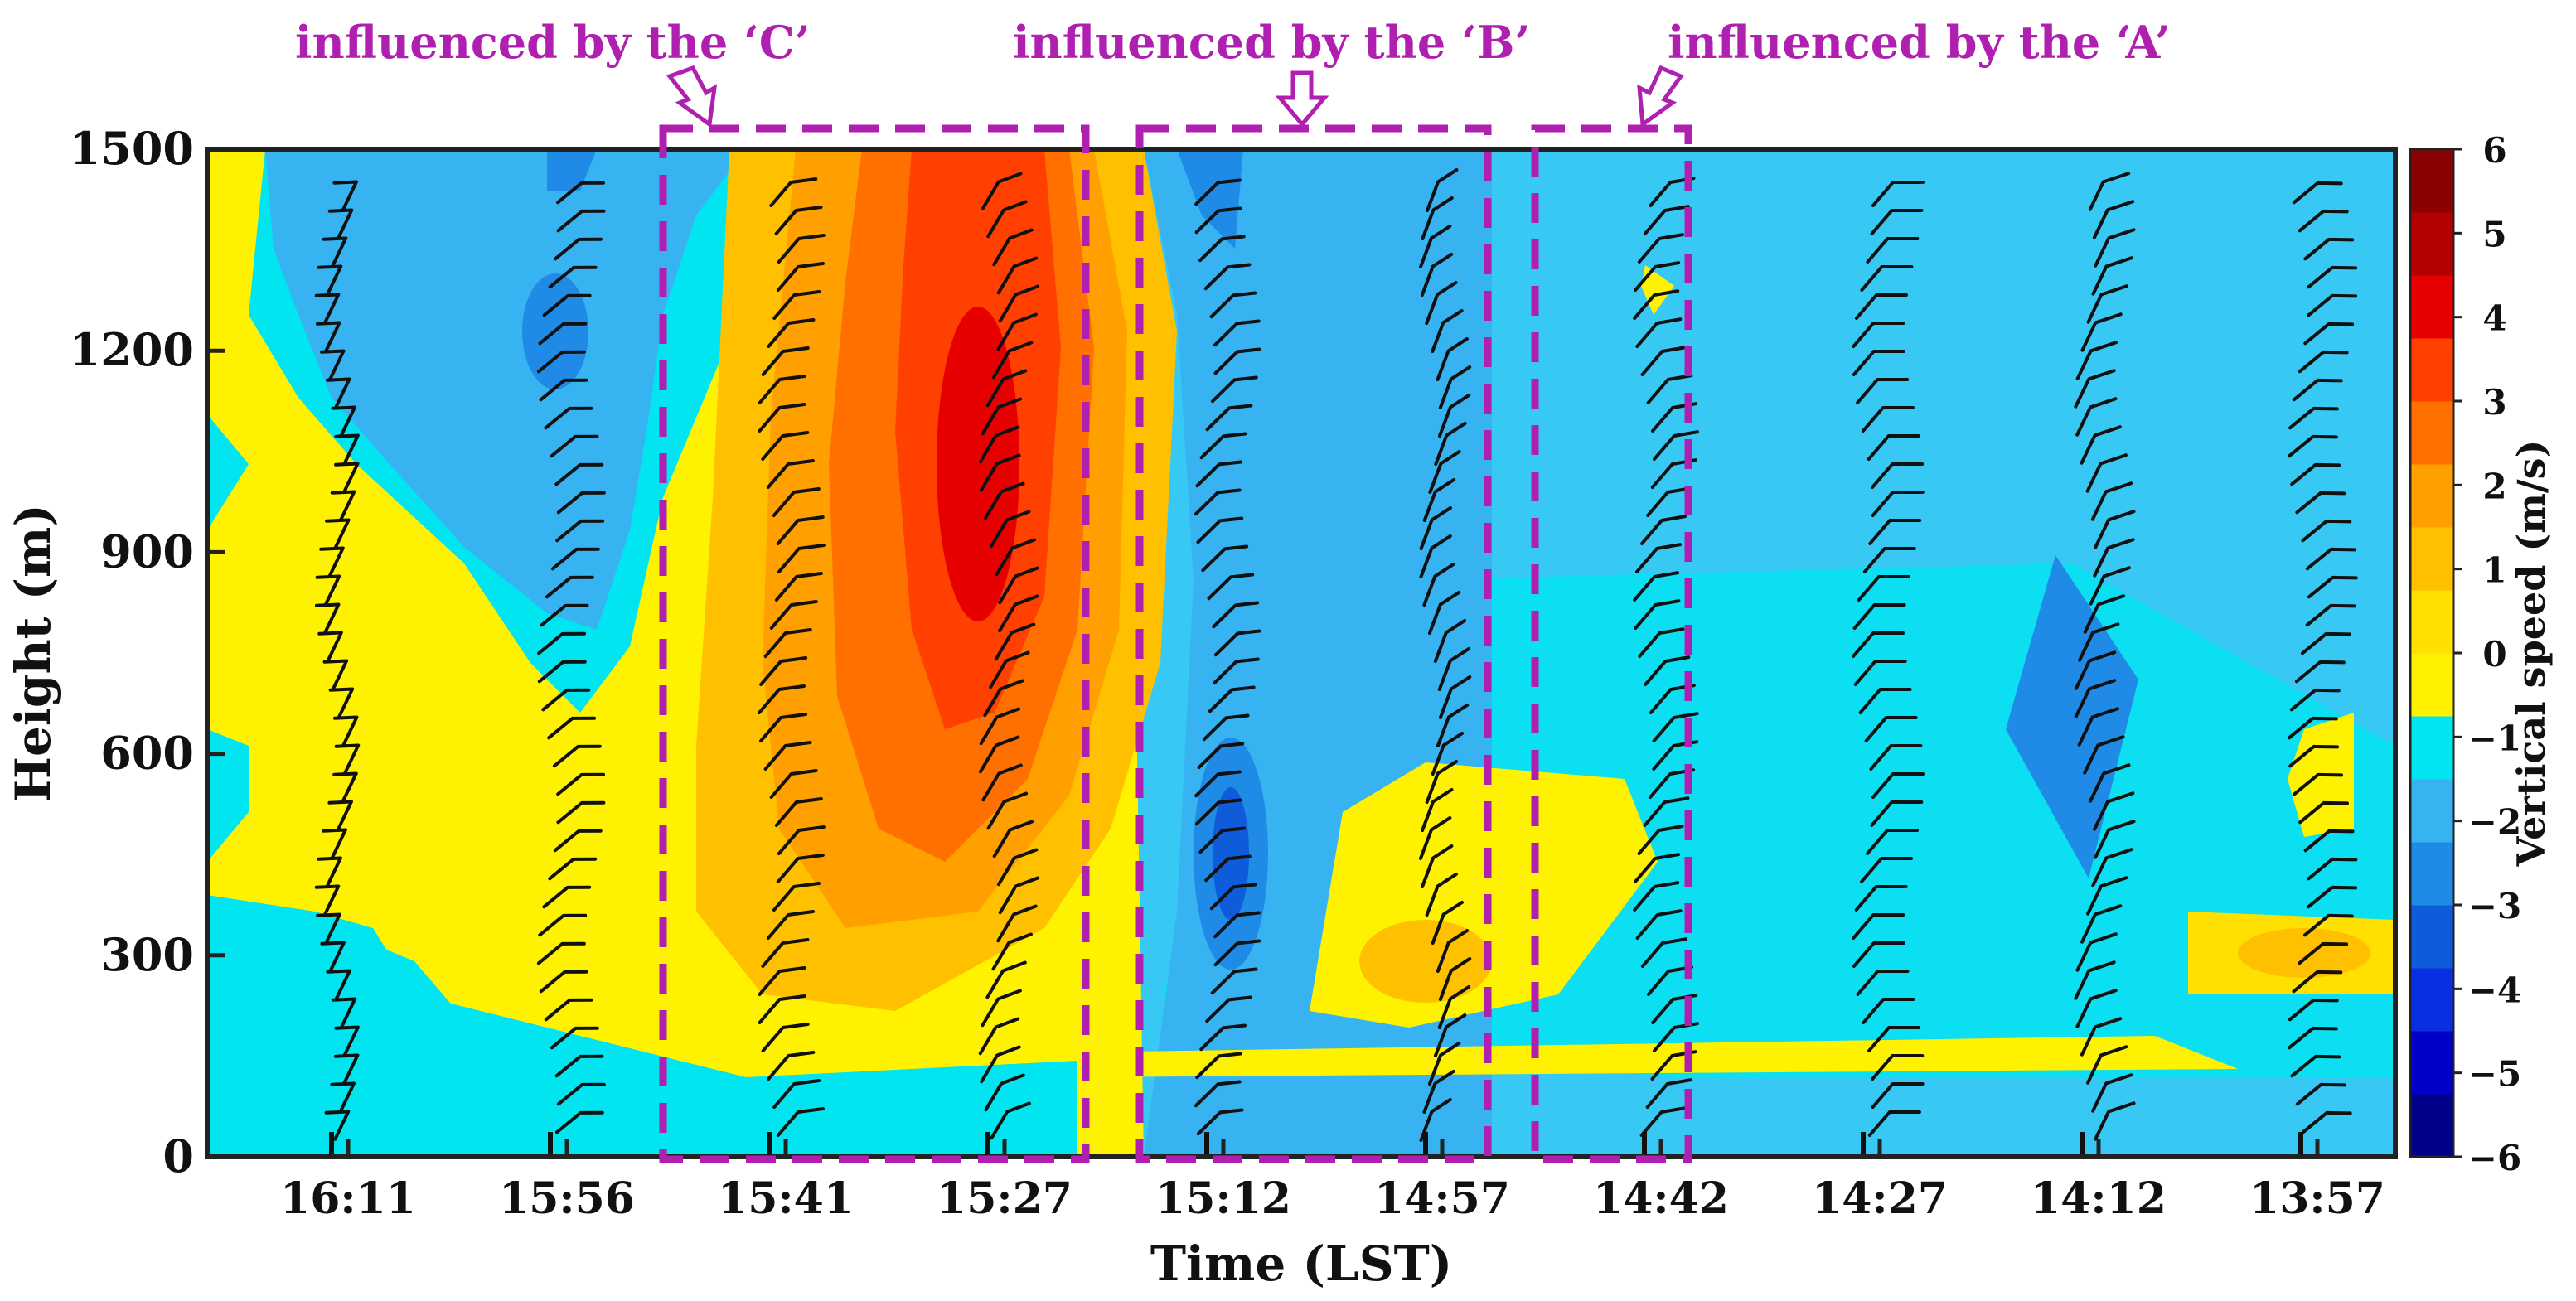 The height and width of the screenshot is (1301, 2576). I want to click on annotation-box-A, so click(1611, 643).